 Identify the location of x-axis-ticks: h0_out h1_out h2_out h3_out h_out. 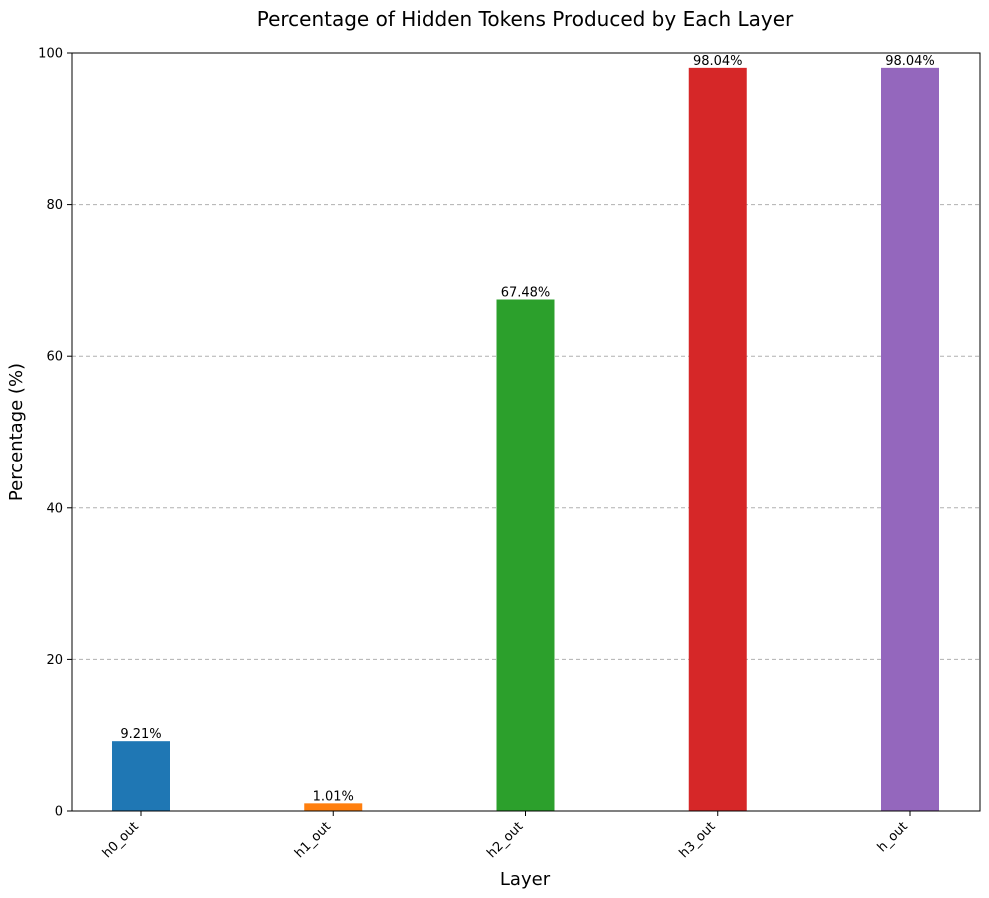
(505, 836).